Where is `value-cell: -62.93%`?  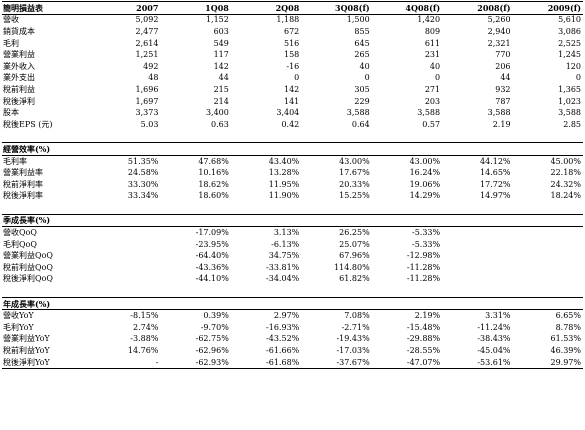 value-cell: -62.93% is located at coordinates (195, 363).